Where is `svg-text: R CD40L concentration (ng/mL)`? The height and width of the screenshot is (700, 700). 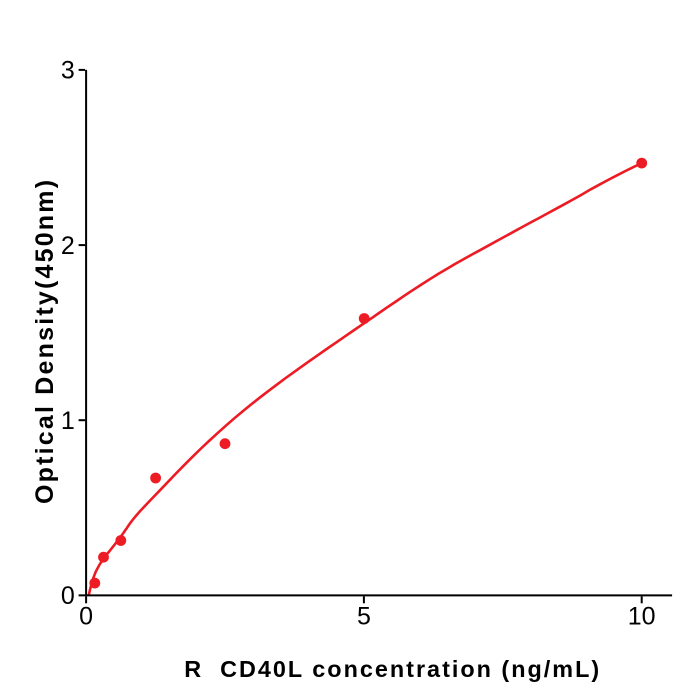 svg-text: R CD40L concentration (ng/mL) is located at coordinates (392, 669).